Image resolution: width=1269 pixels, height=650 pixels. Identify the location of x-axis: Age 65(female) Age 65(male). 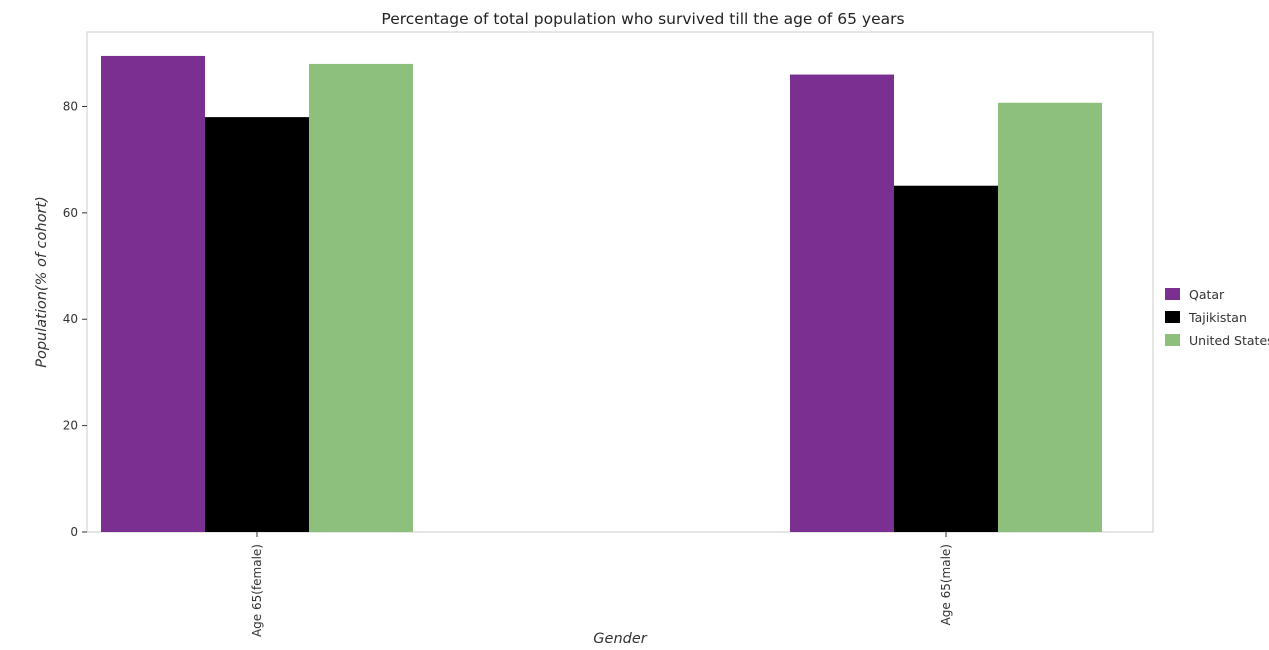
(601, 584).